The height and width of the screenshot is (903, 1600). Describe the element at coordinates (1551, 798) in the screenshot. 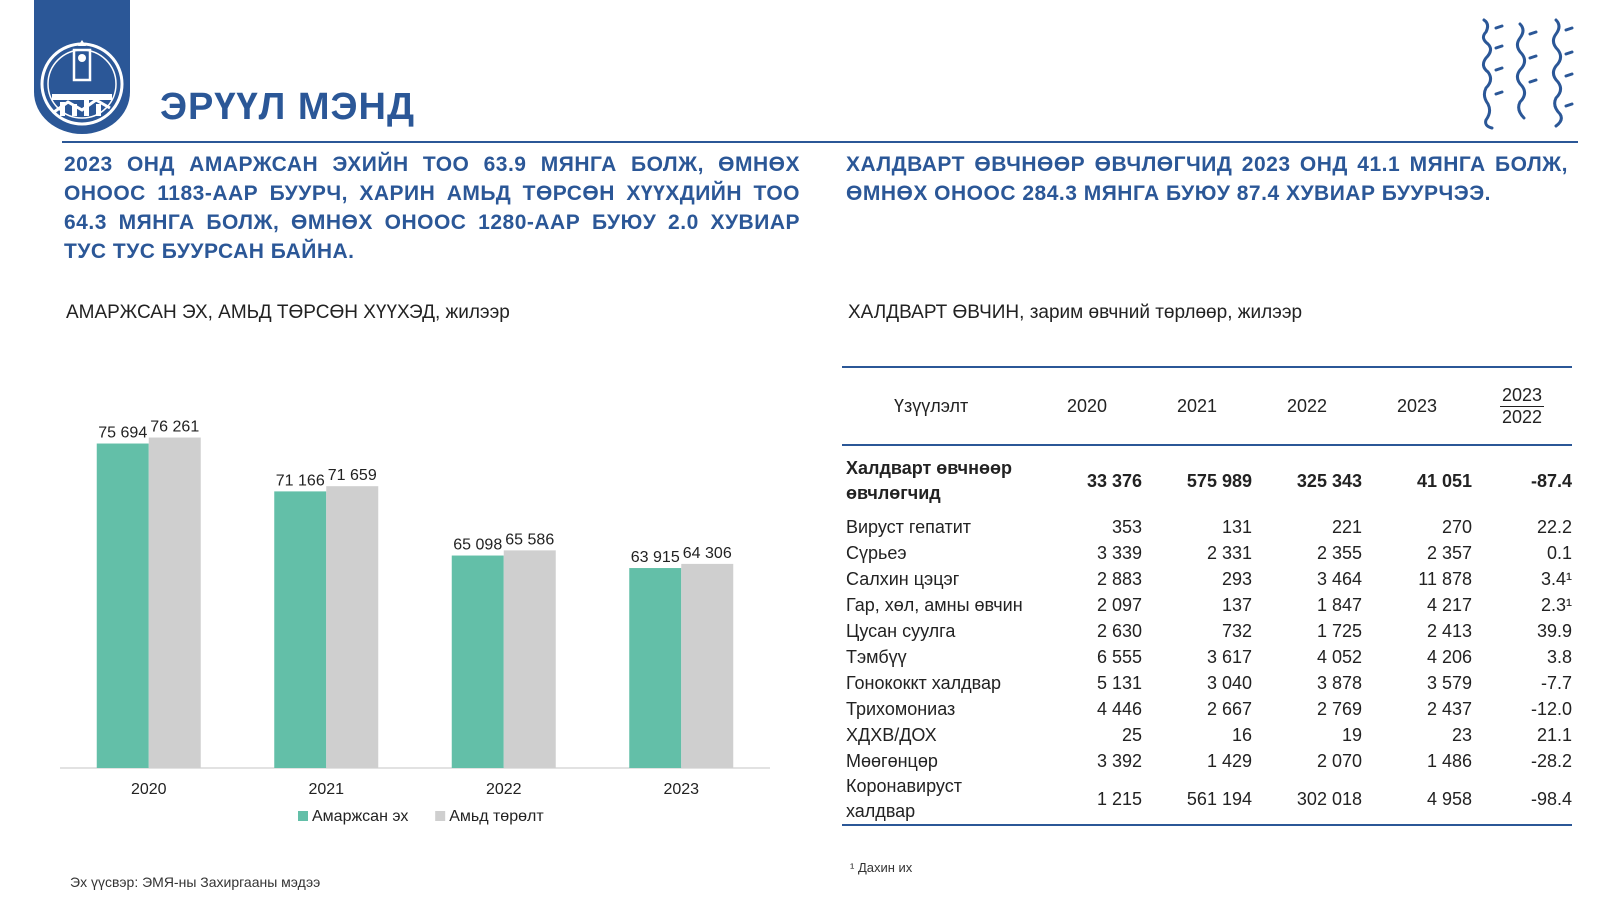

I see `row-ratio: -98.4` at that location.